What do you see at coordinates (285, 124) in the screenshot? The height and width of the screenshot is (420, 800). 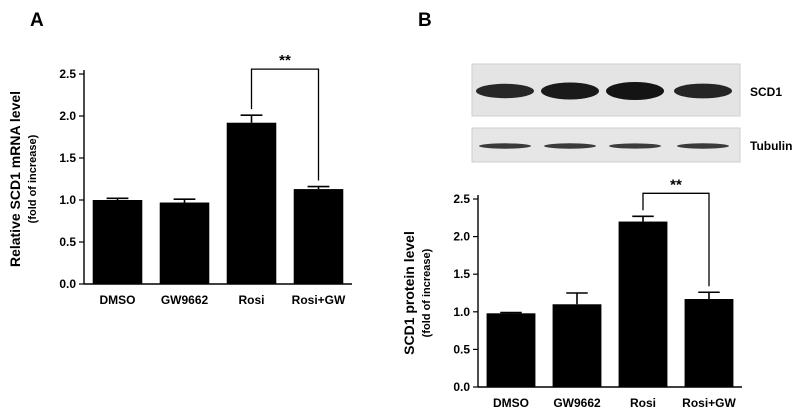 I see `chart-a-significance-bracket` at bounding box center [285, 124].